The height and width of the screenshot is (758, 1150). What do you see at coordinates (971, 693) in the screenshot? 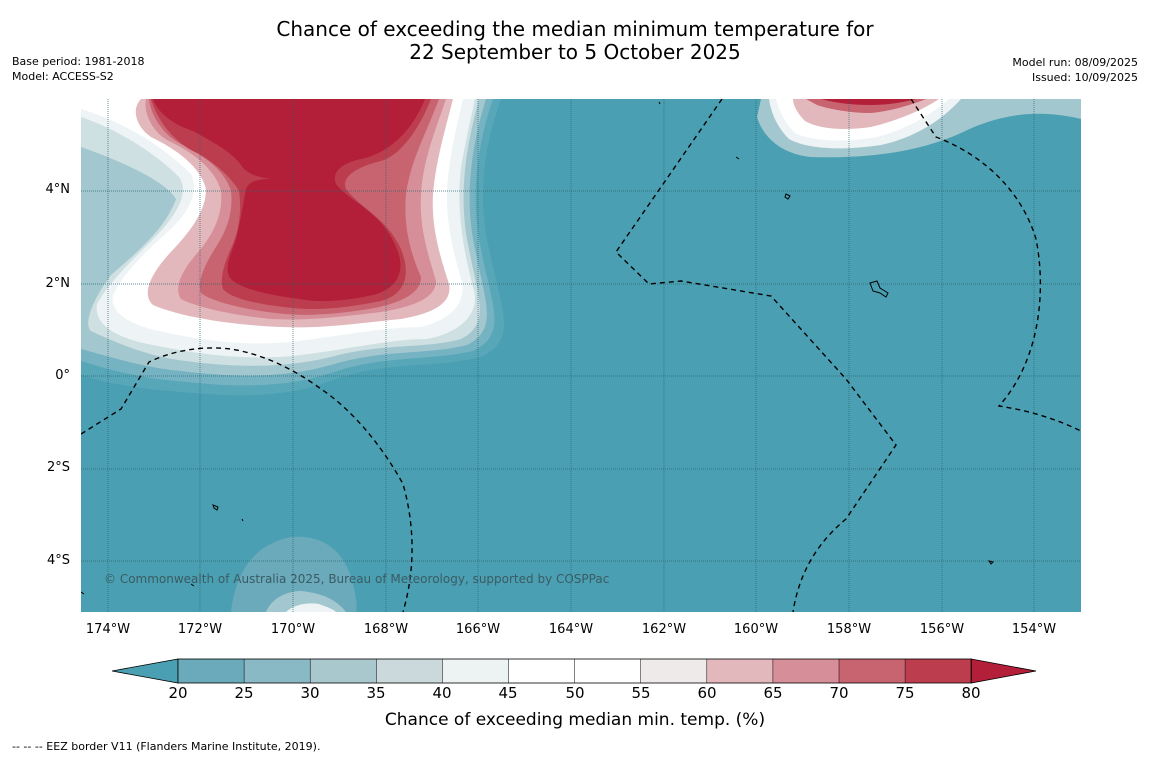
I see `colorbar-tick-80: 80` at bounding box center [971, 693].